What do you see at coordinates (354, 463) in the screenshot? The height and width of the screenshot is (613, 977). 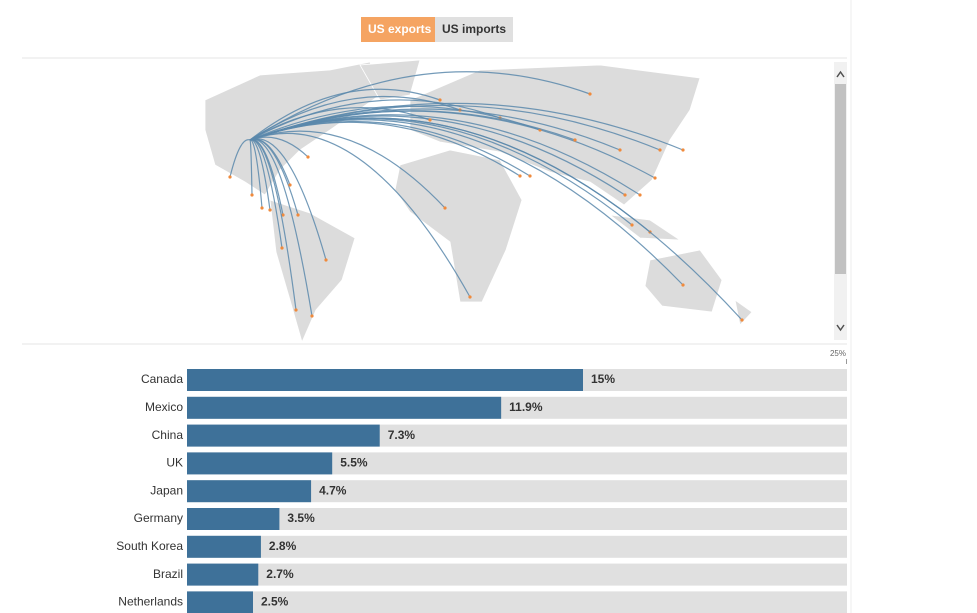 I see `value-label: 5.5%` at bounding box center [354, 463].